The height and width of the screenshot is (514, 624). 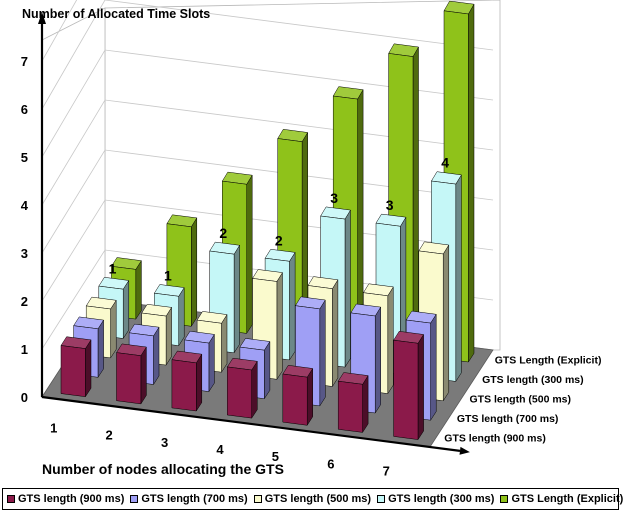 What do you see at coordinates (24, 349) in the screenshot?
I see `y-tick-label: 1` at bounding box center [24, 349].